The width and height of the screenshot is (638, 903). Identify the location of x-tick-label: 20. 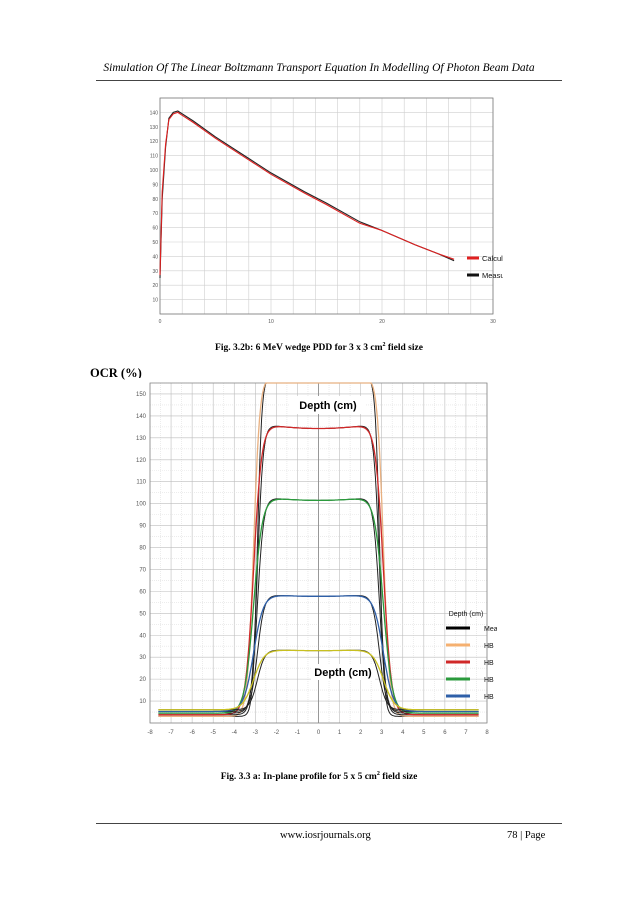
(382, 322).